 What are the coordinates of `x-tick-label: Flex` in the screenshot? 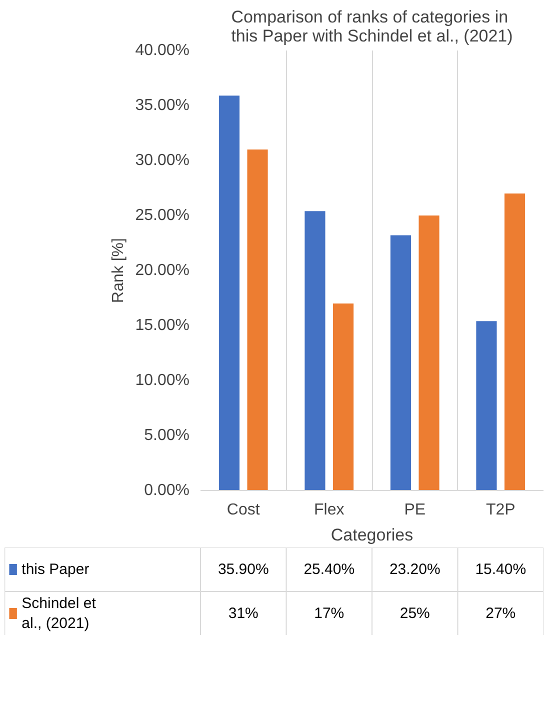 It's located at (329, 510).